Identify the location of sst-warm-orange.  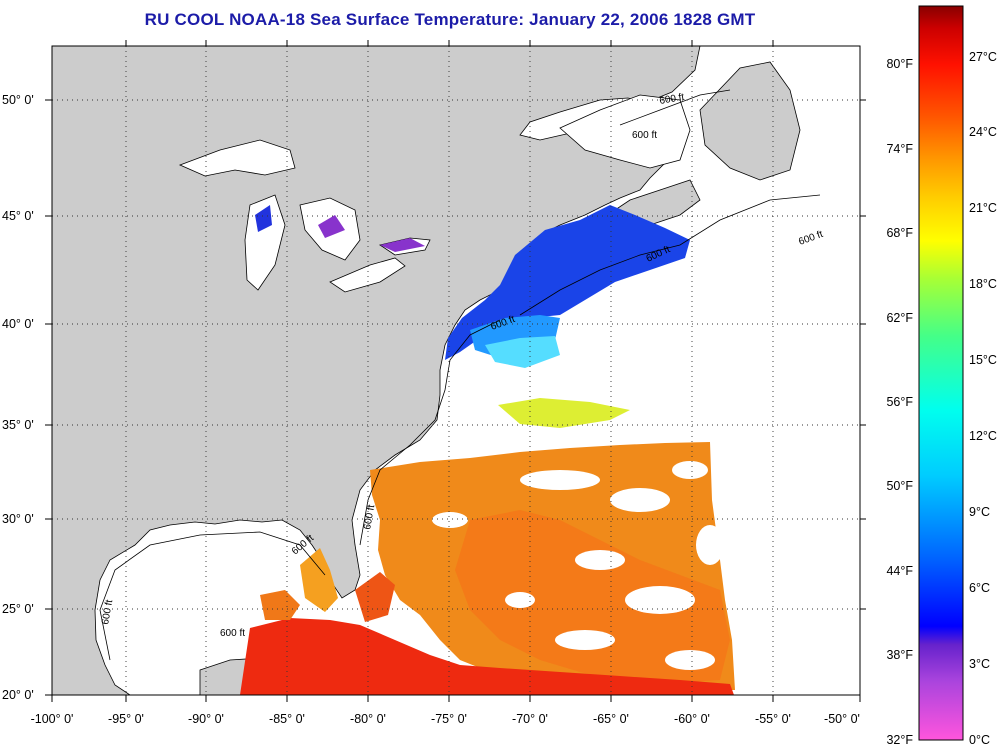
(592, 597).